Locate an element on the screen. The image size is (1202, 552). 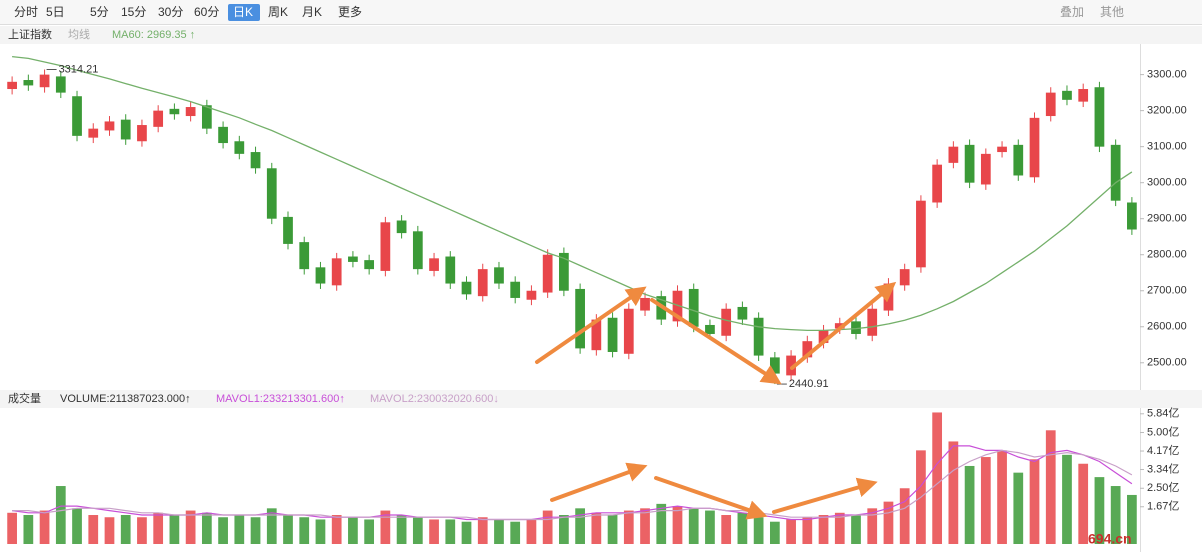
indicator: 均线 is located at coordinates (79, 34).